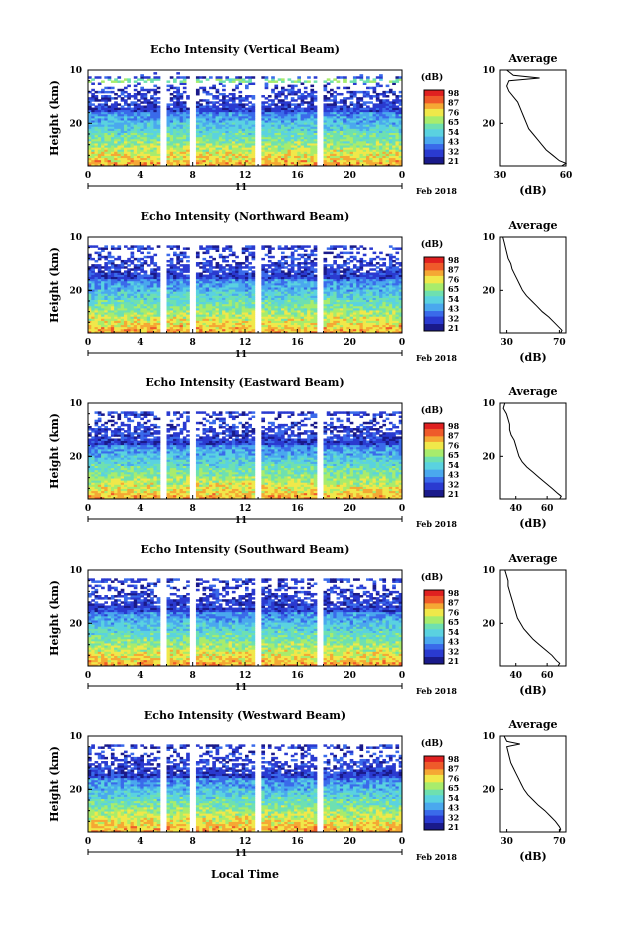  I want to click on colorbar-tick-label: 21, so click(453, 161).